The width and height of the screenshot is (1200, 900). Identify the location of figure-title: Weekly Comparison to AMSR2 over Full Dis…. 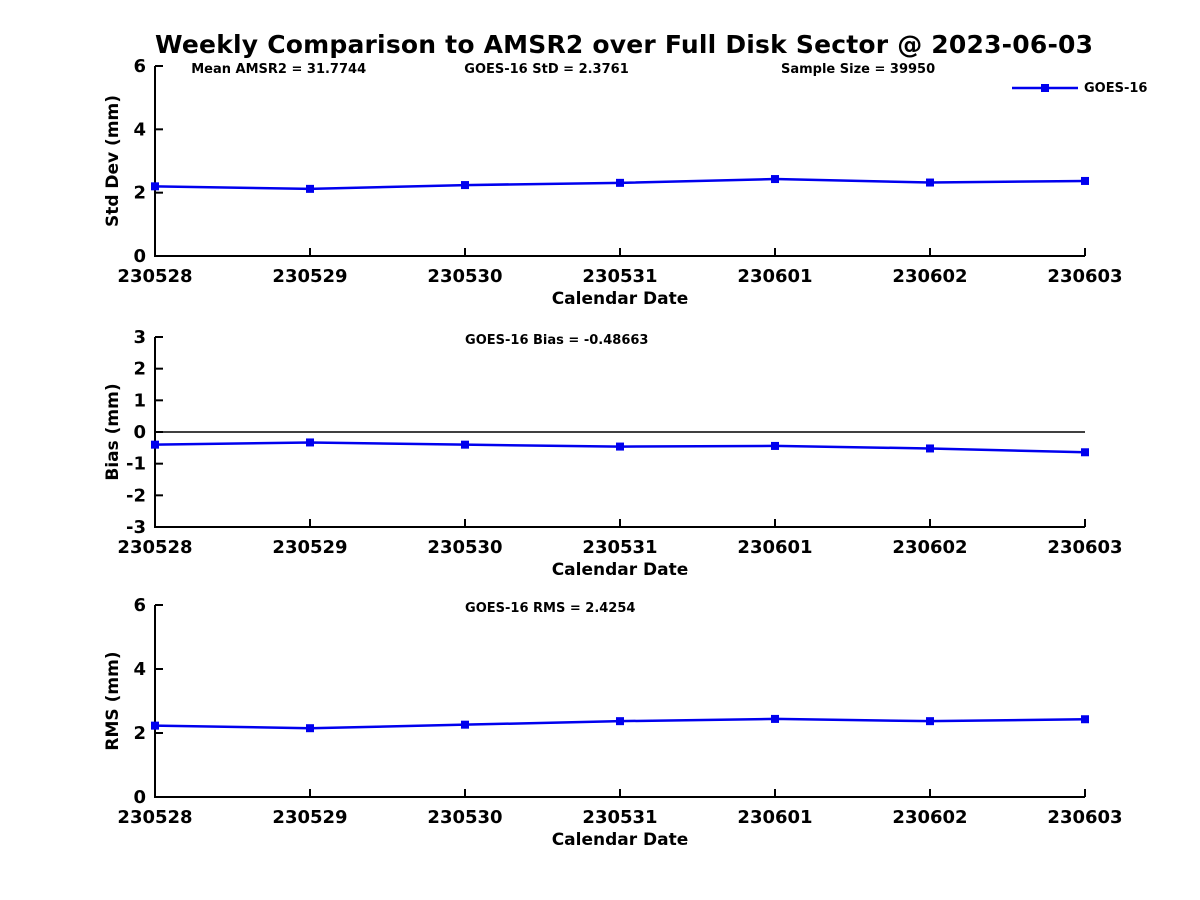
(624, 44).